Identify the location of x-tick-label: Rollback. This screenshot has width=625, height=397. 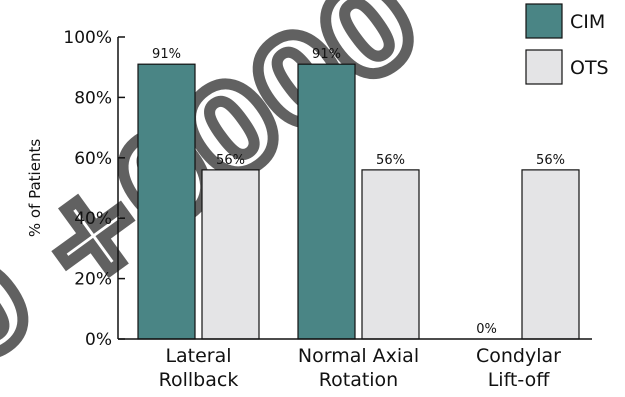
(199, 380).